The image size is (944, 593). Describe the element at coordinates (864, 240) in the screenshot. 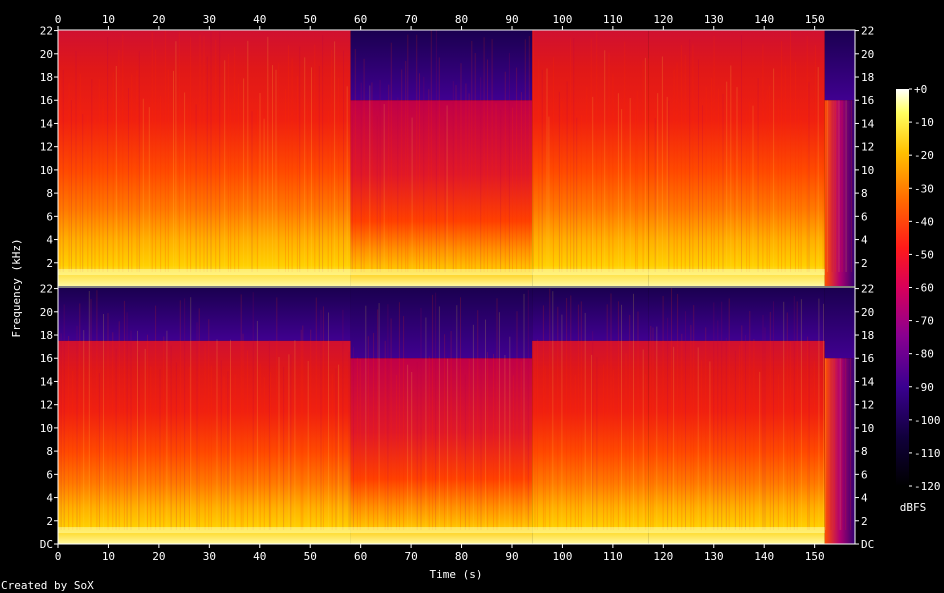

I see `y-tick-label: 4` at that location.